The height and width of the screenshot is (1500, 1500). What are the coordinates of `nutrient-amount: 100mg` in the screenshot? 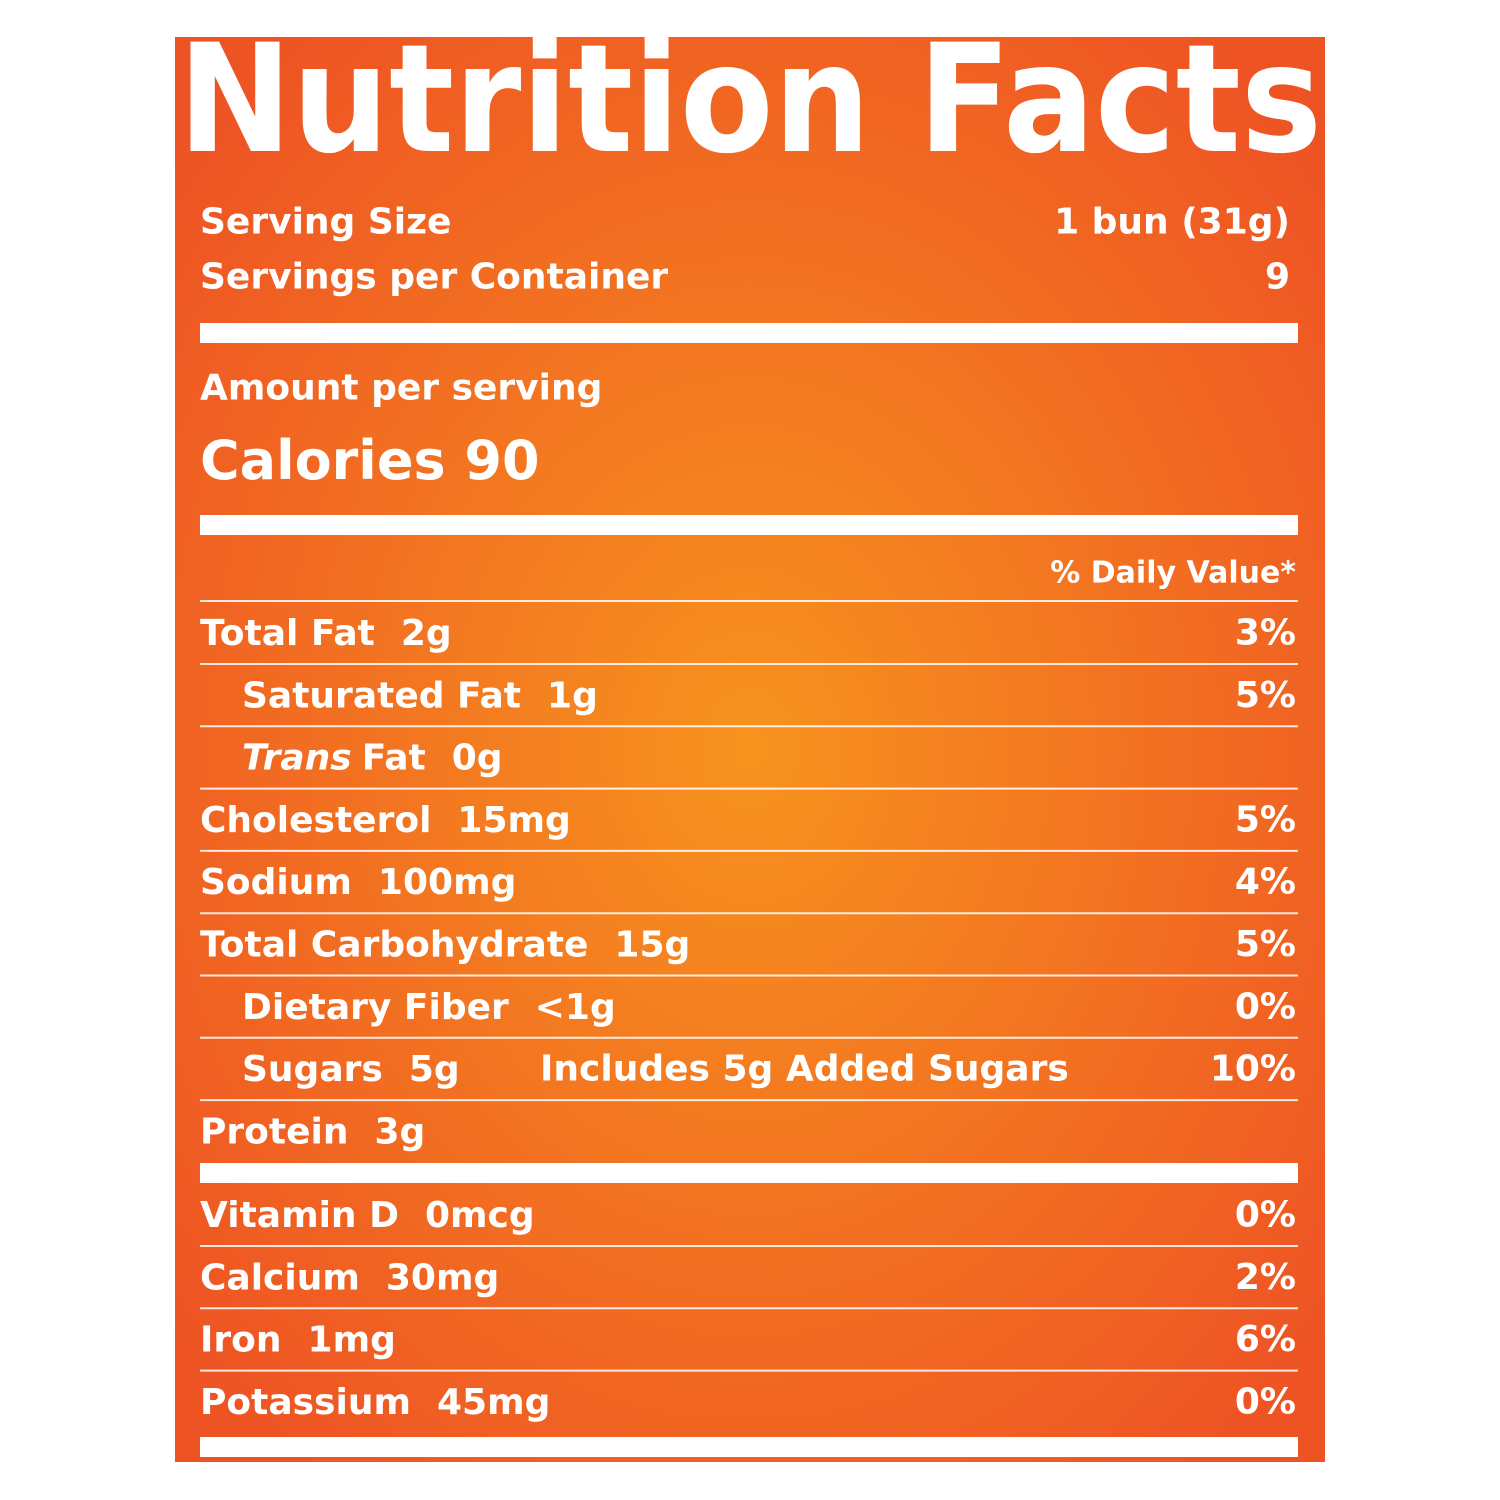 It's located at (447, 882).